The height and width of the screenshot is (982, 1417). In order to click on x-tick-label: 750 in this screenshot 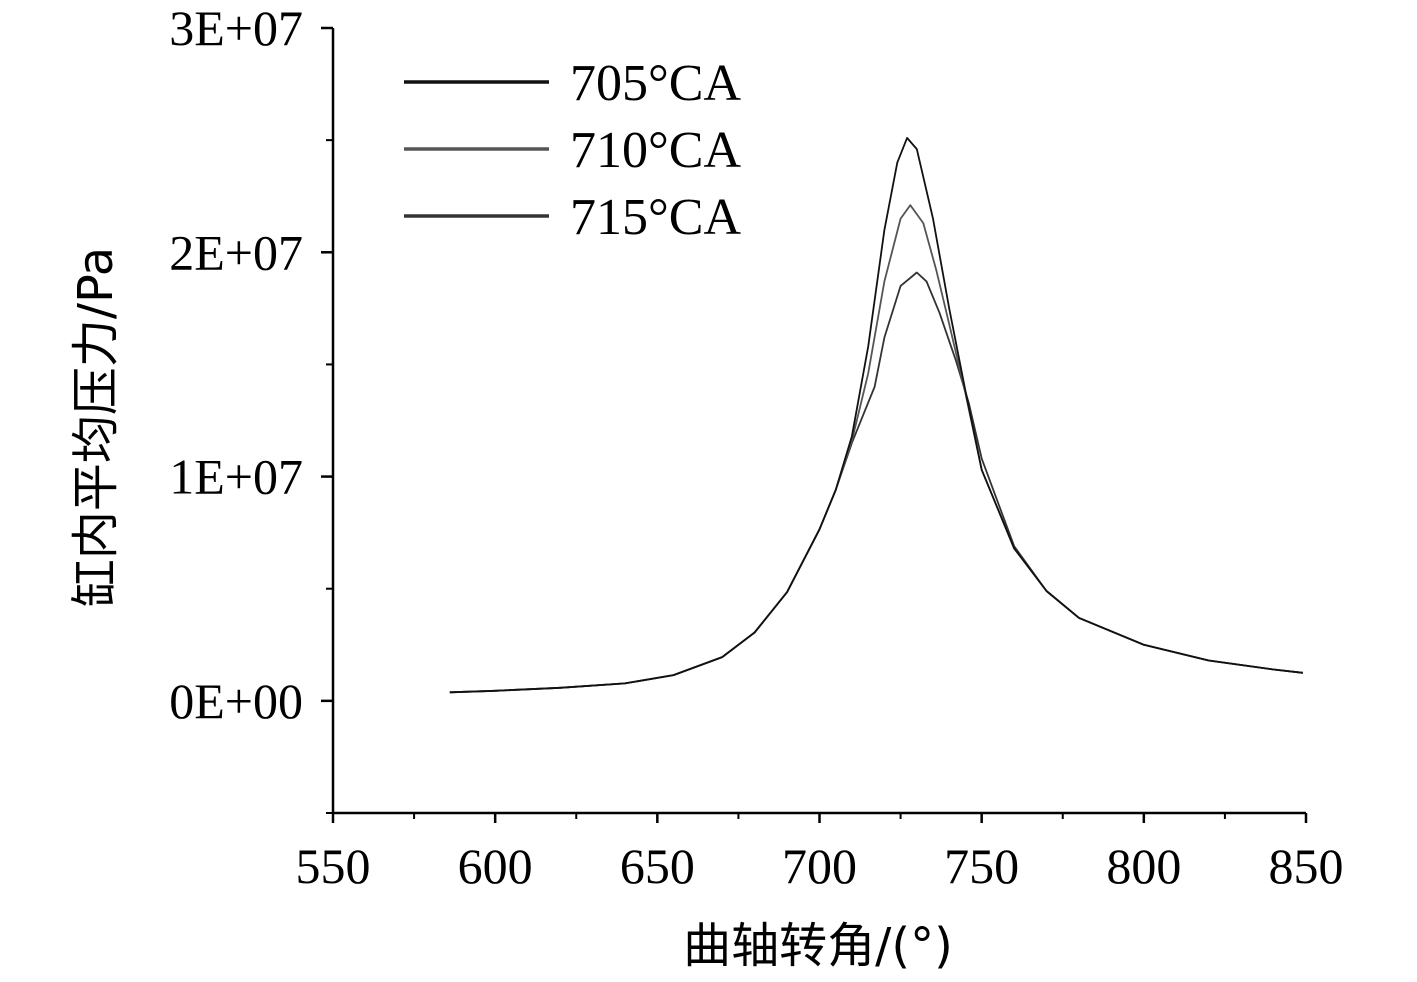, I will do `click(981, 866)`.